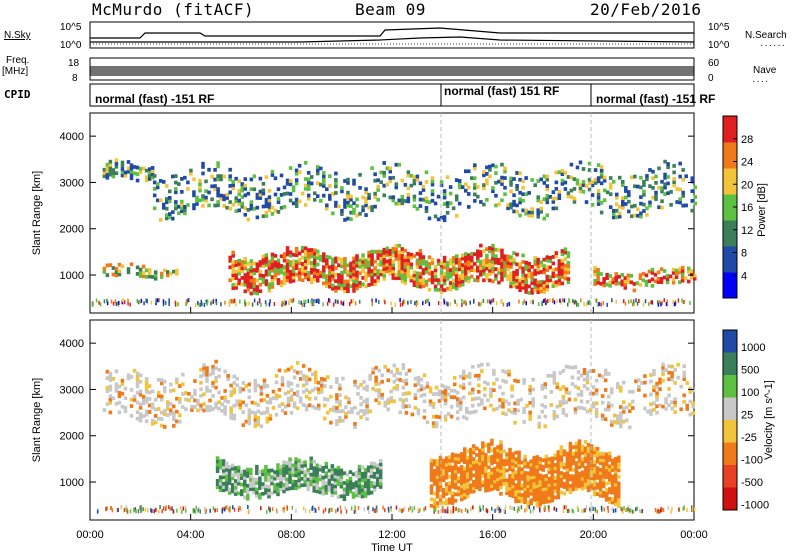  What do you see at coordinates (762, 210) in the screenshot?
I see `power-colorbar-label: Power [dB]` at bounding box center [762, 210].